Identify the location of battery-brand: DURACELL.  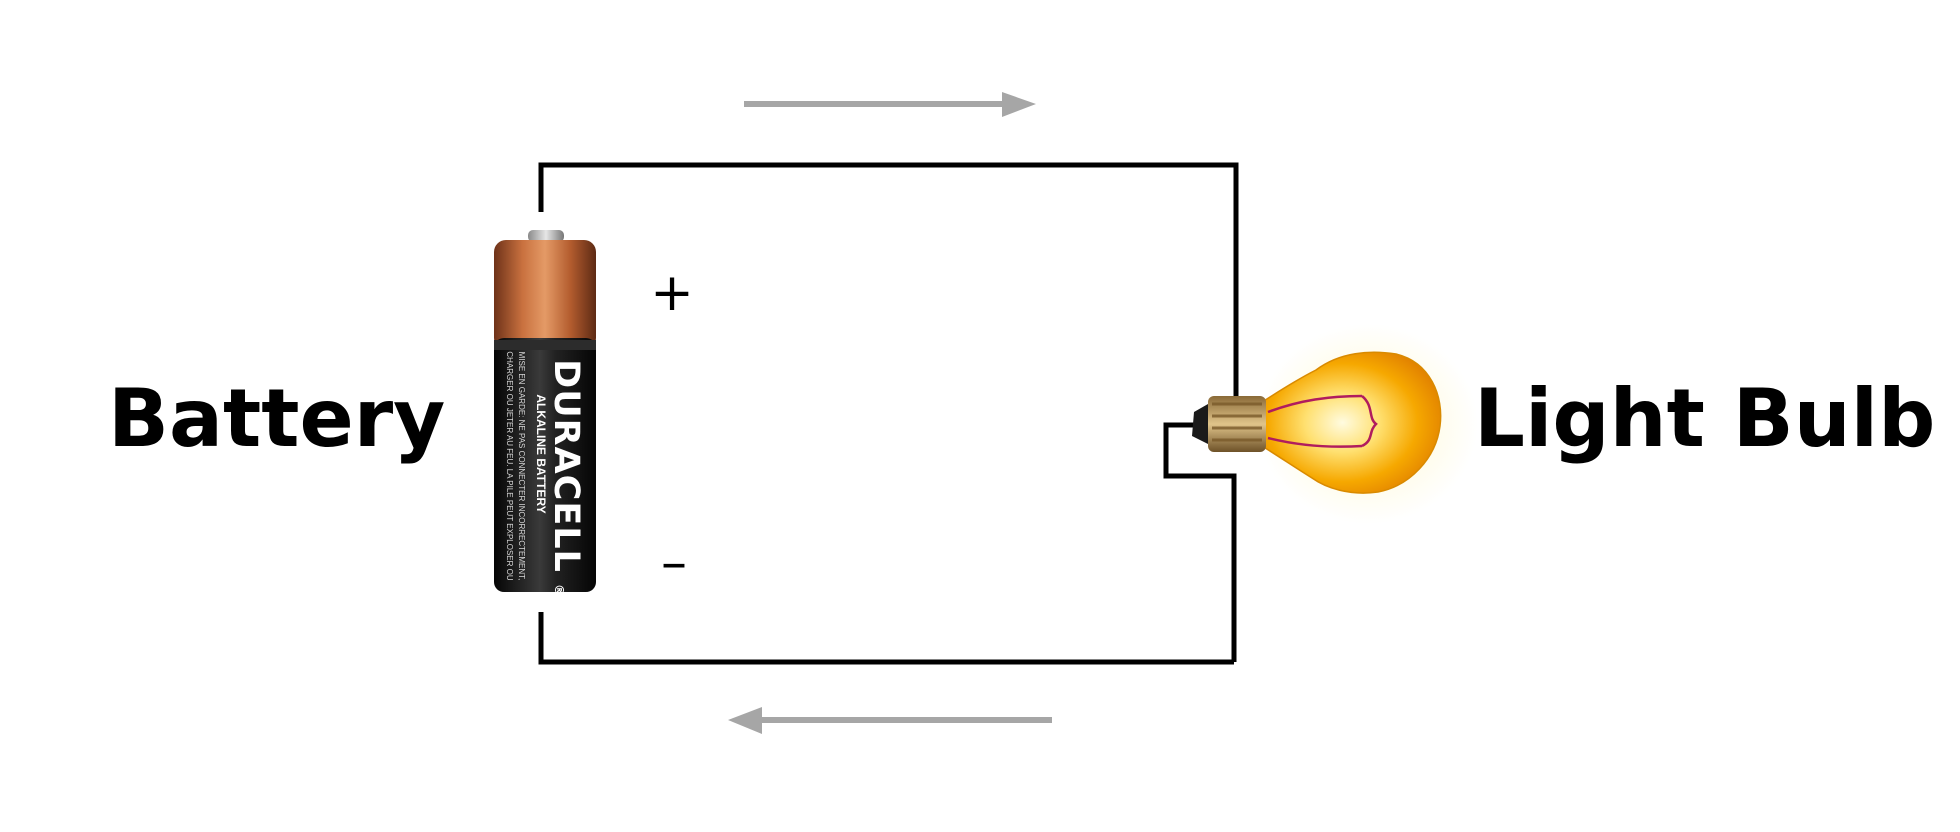
(566, 466).